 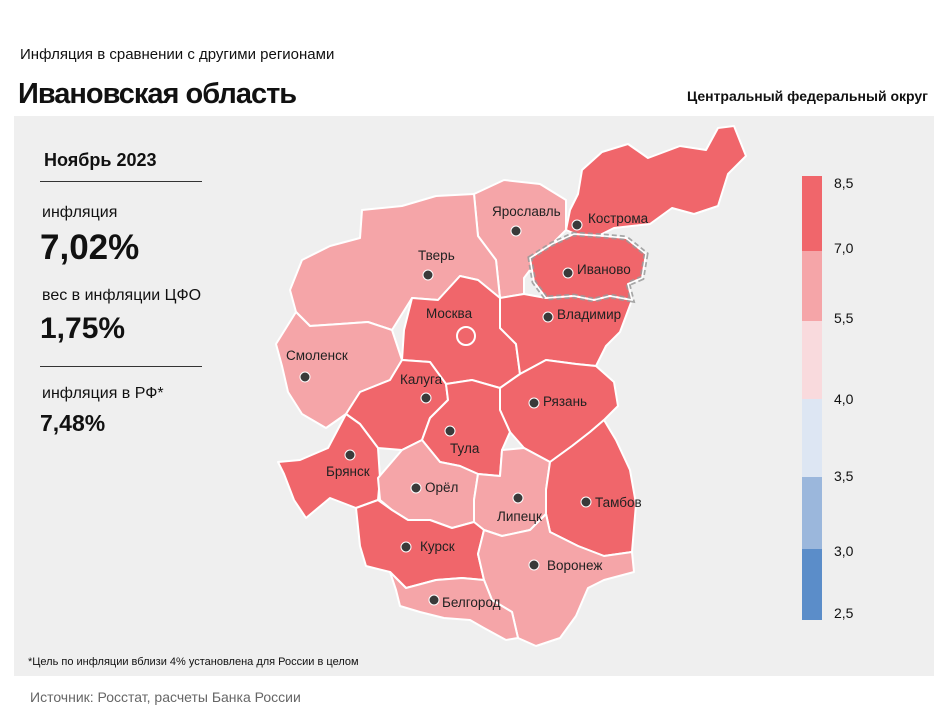 I want to click on region-label: Калуга, so click(x=421, y=379).